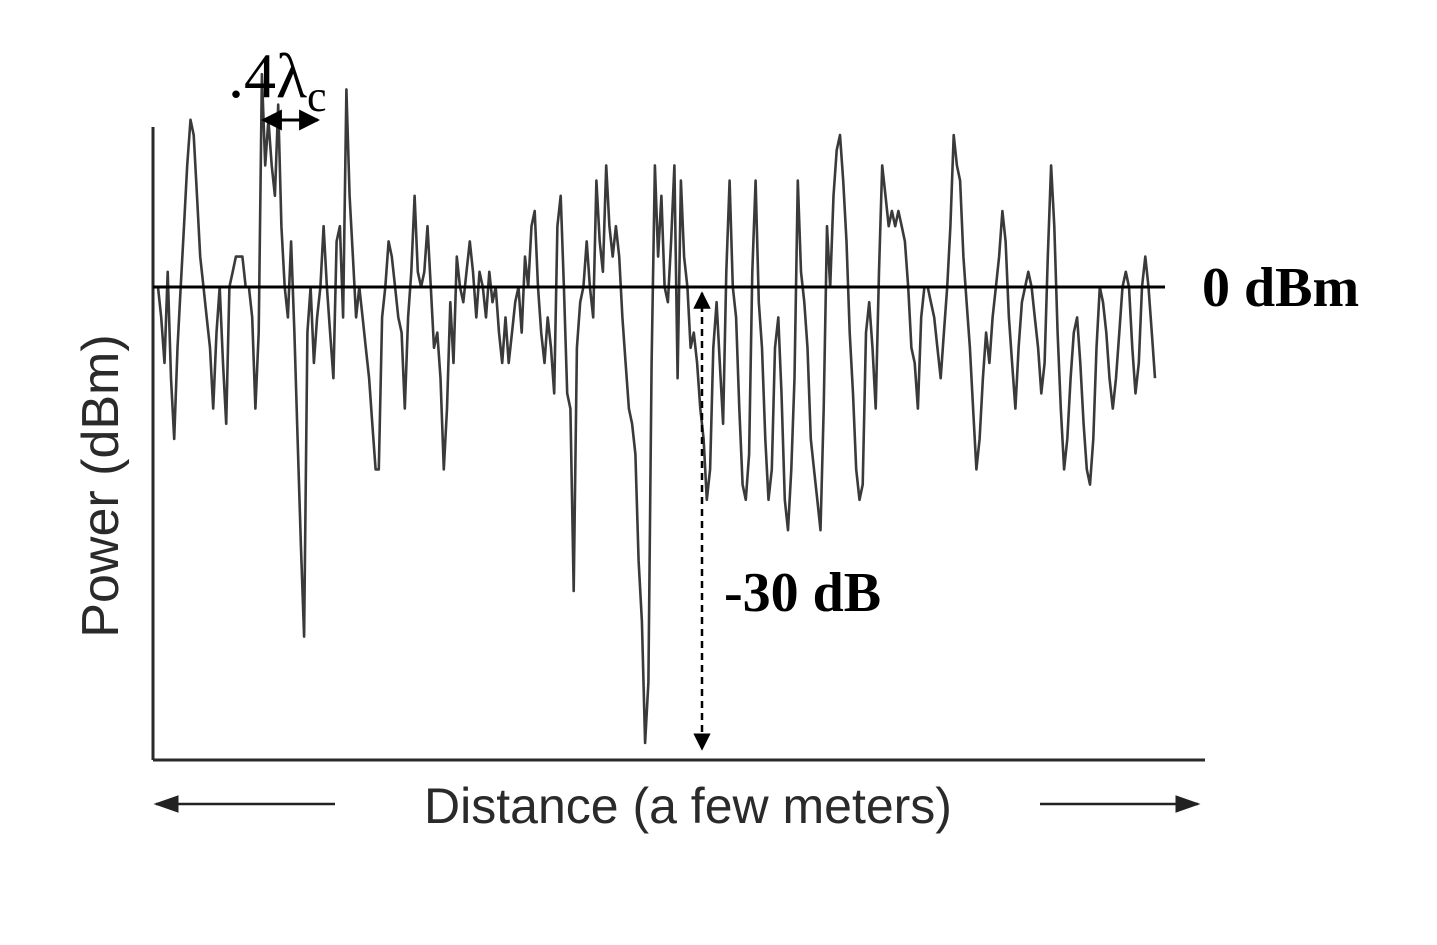  Describe the element at coordinates (267, 75) in the screenshot. I see `wavelength-label-main: .4λ` at that location.